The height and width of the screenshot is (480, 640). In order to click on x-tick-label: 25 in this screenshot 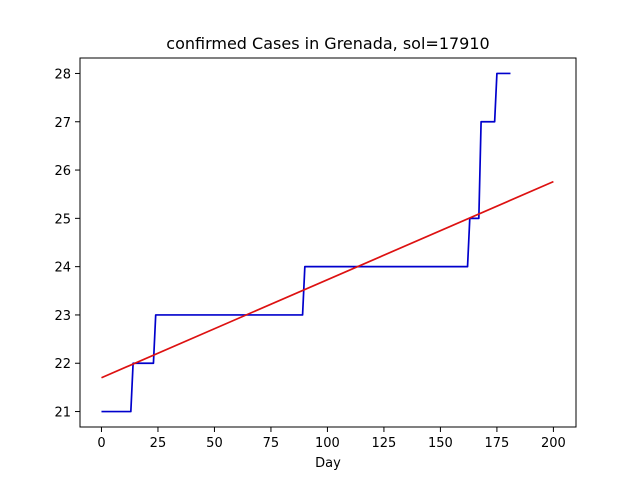, I will do `click(158, 443)`.